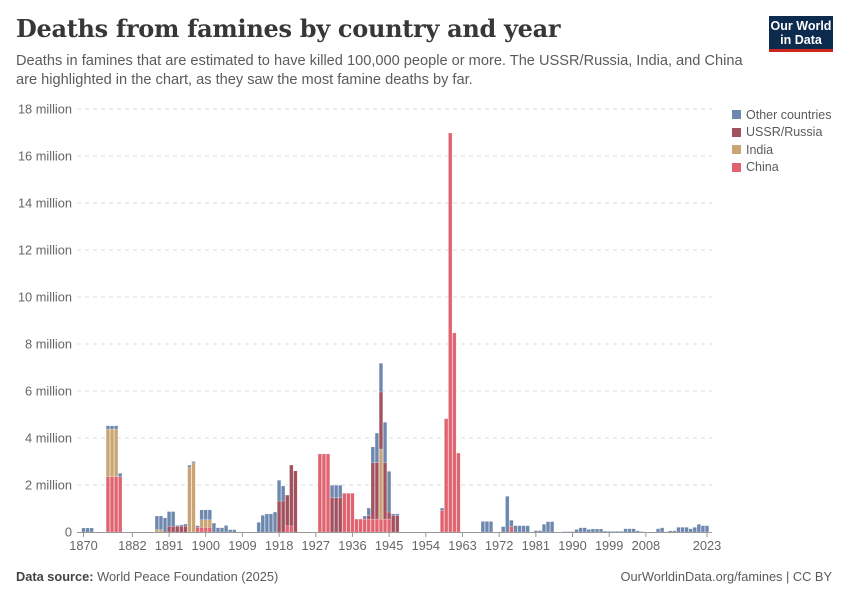 Image resolution: width=850 pixels, height=600 pixels. I want to click on chart-title: Deaths from famines by country and year, so click(288, 28).